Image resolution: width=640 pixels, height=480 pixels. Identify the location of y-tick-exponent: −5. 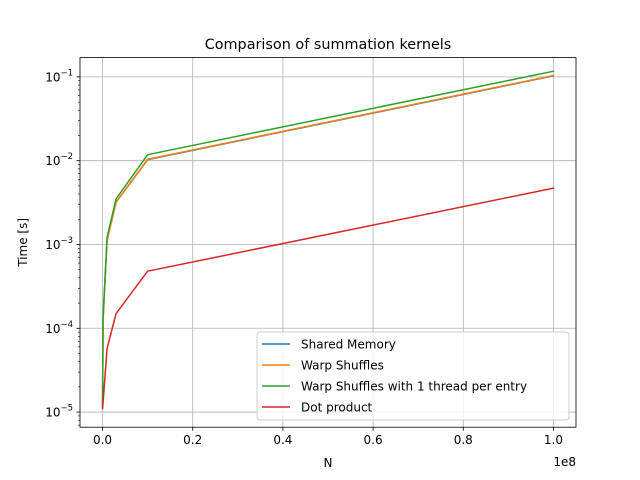
(66, 409).